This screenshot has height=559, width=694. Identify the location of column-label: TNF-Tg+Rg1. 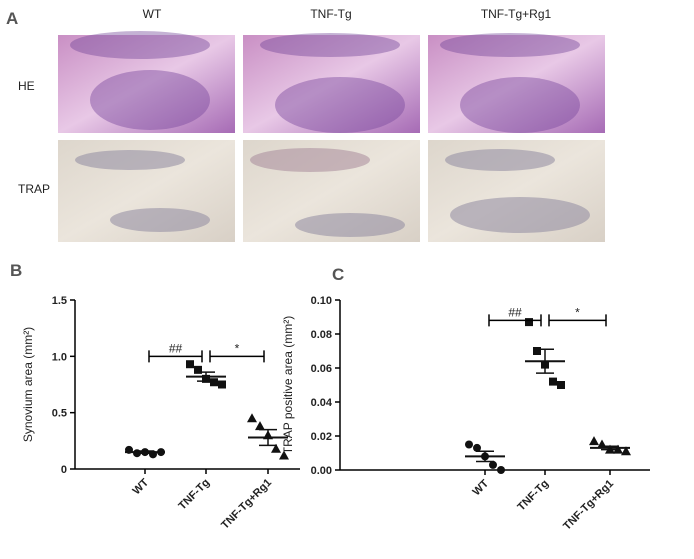
(516, 14).